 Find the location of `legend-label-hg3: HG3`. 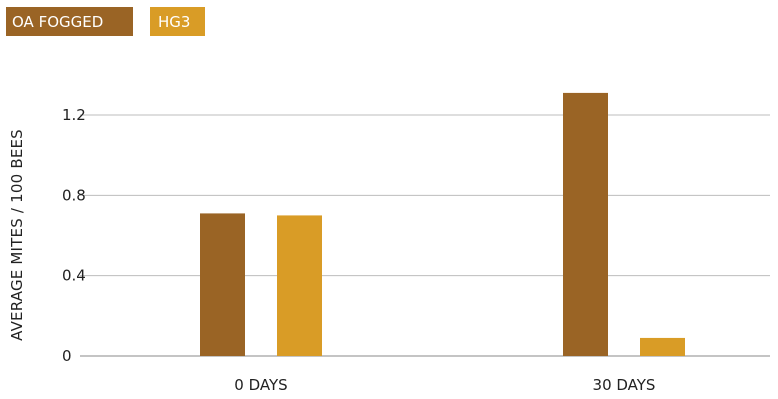

legend-label-hg3: HG3 is located at coordinates (174, 22).